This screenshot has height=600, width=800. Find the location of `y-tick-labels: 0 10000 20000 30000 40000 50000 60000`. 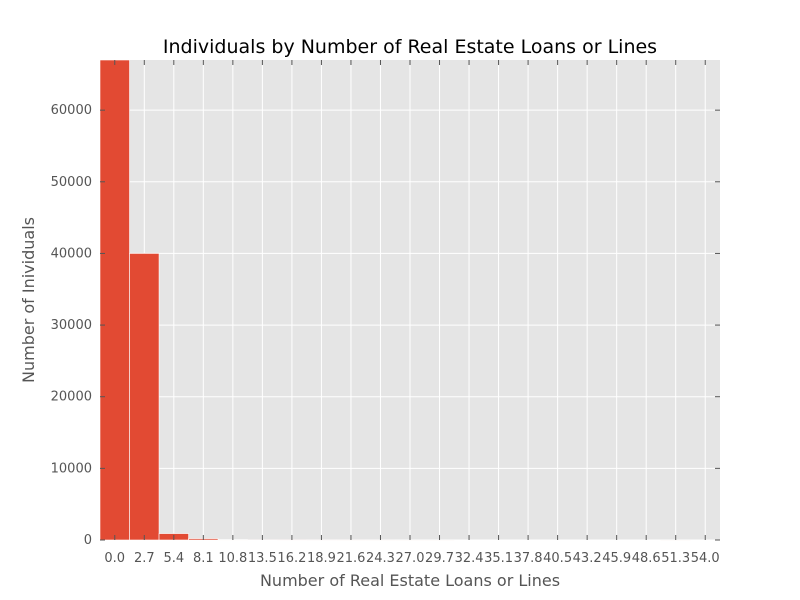

y-tick-labels: 0 10000 20000 30000 40000 50000 60000 is located at coordinates (71, 325).